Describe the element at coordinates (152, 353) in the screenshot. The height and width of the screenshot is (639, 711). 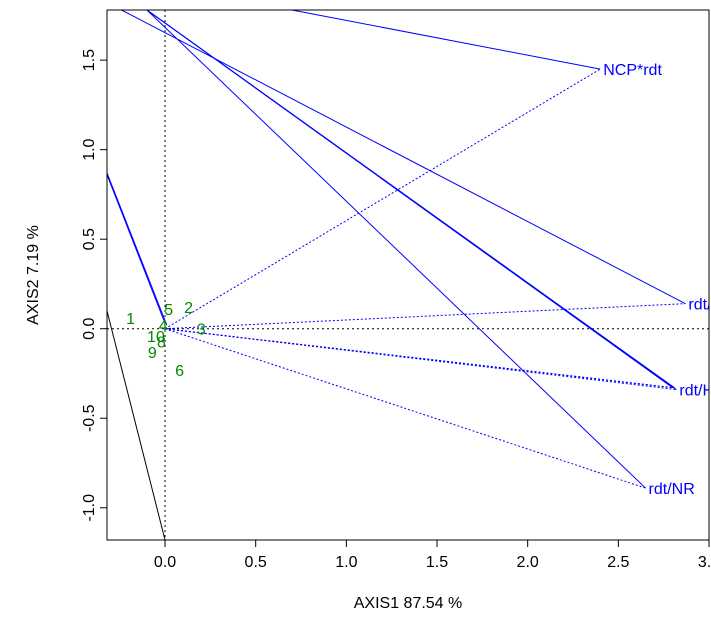
I see `observation-label-9: 9` at that location.